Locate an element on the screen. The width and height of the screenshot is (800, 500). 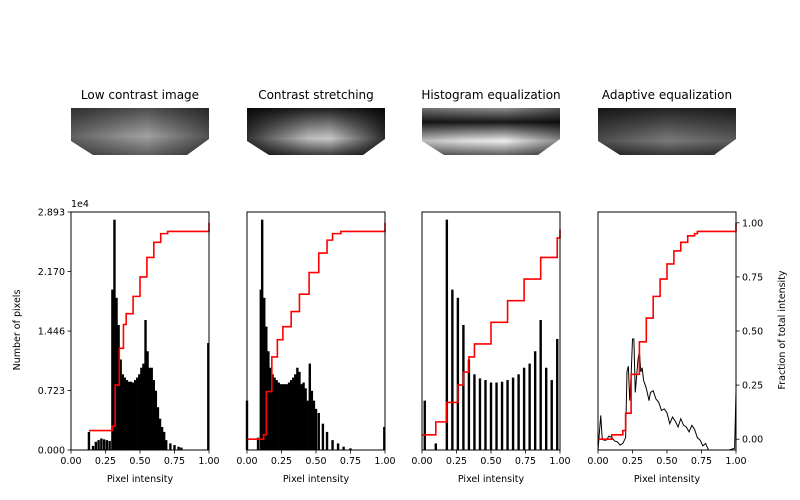
y-tick-label: 0.50 is located at coordinates (752, 332).